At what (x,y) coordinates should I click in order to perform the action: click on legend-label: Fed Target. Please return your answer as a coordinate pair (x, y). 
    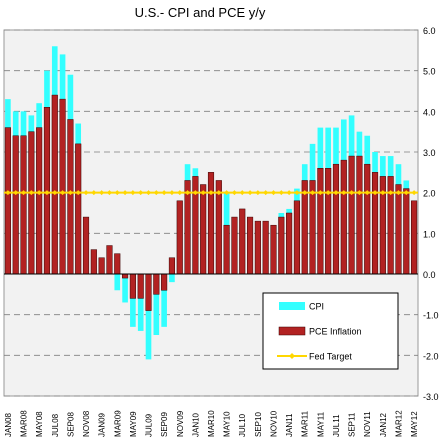
    Looking at the image, I should click on (330, 357).